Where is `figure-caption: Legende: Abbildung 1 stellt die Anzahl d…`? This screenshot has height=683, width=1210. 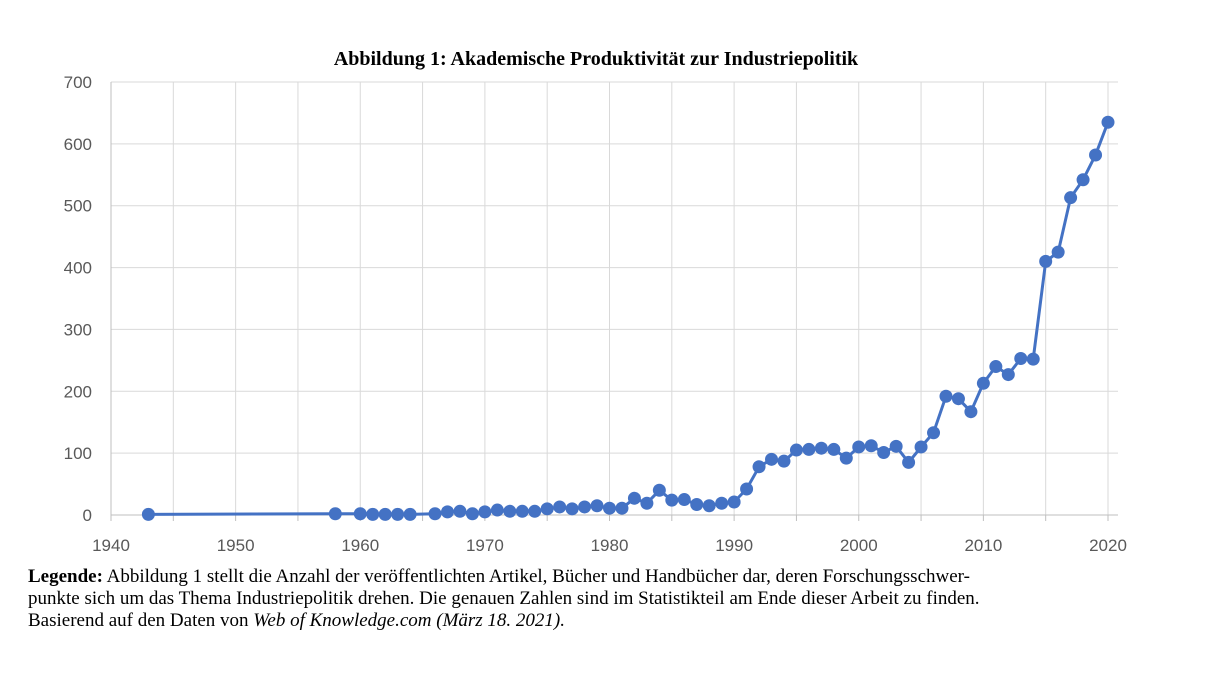 figure-caption: Legende: Abbildung 1 stellt die Anzahl d… is located at coordinates (603, 599).